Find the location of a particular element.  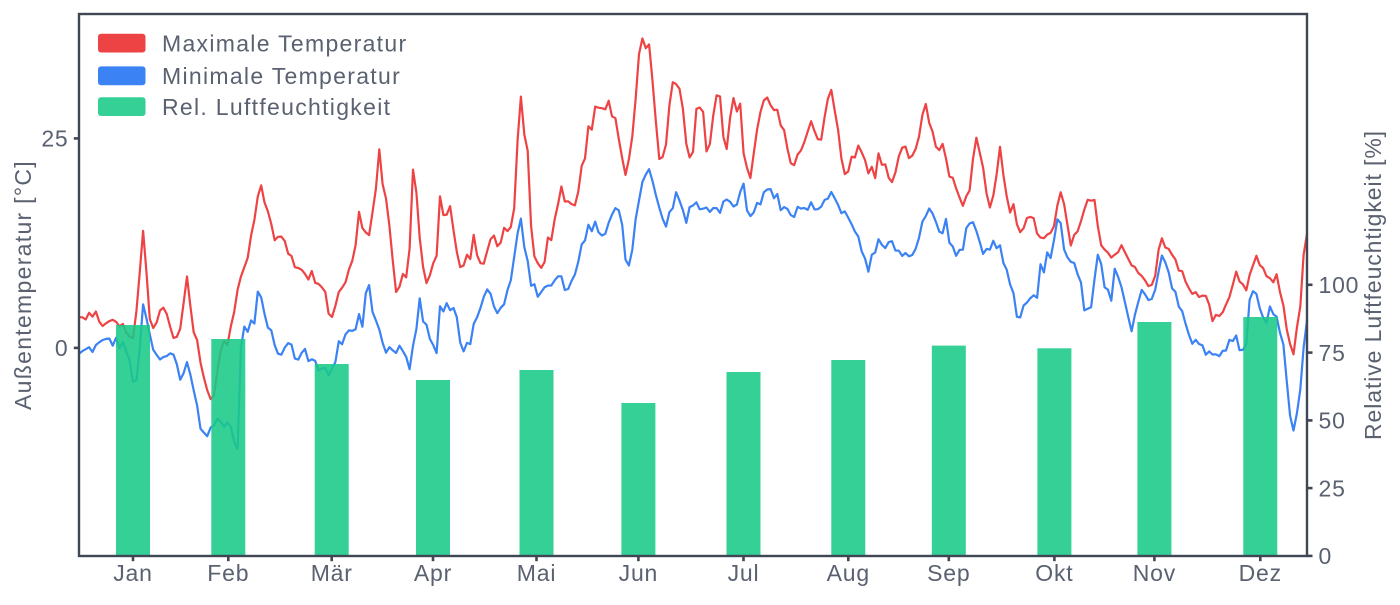

svg-text: Feb is located at coordinates (228, 573).